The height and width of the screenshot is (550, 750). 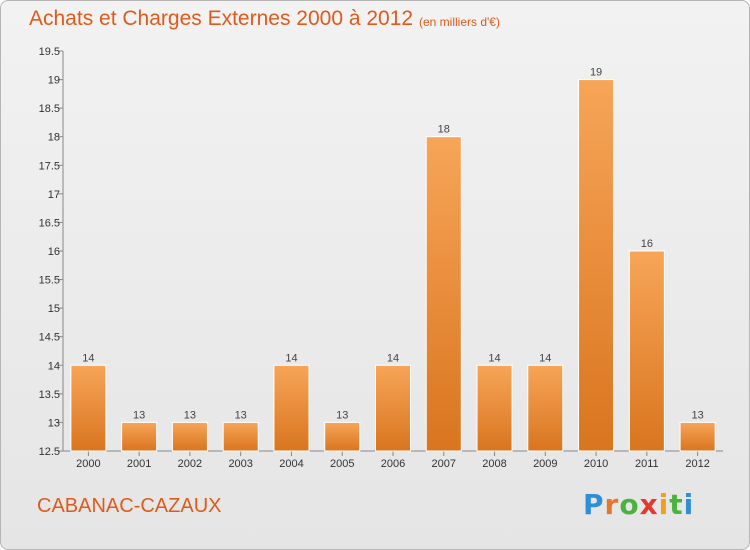 What do you see at coordinates (49, 338) in the screenshot?
I see `y-tick-label: 14.5` at bounding box center [49, 338].